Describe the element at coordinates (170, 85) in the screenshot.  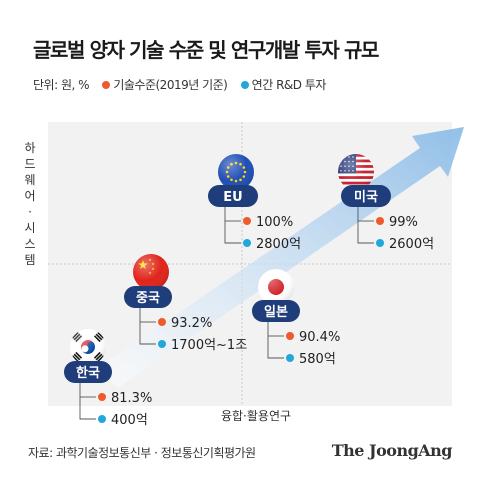
I see `legend-label-tech-level: 기술수준(2019년 기준)` at that location.